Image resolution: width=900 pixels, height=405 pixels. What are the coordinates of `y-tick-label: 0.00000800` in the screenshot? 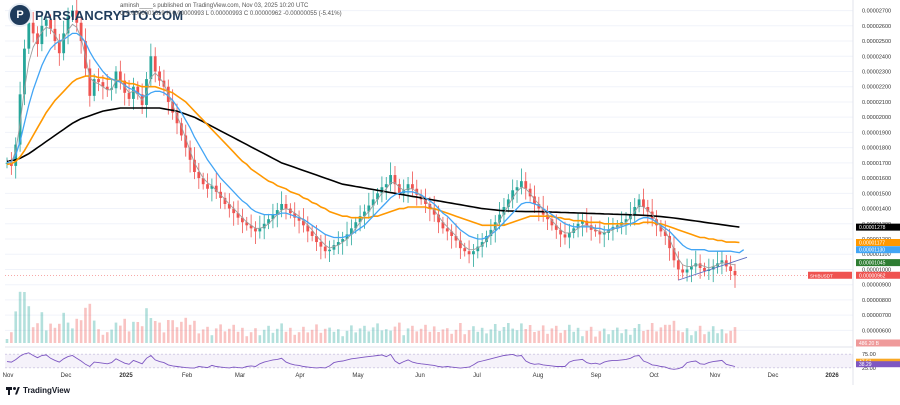 It's located at (876, 301).